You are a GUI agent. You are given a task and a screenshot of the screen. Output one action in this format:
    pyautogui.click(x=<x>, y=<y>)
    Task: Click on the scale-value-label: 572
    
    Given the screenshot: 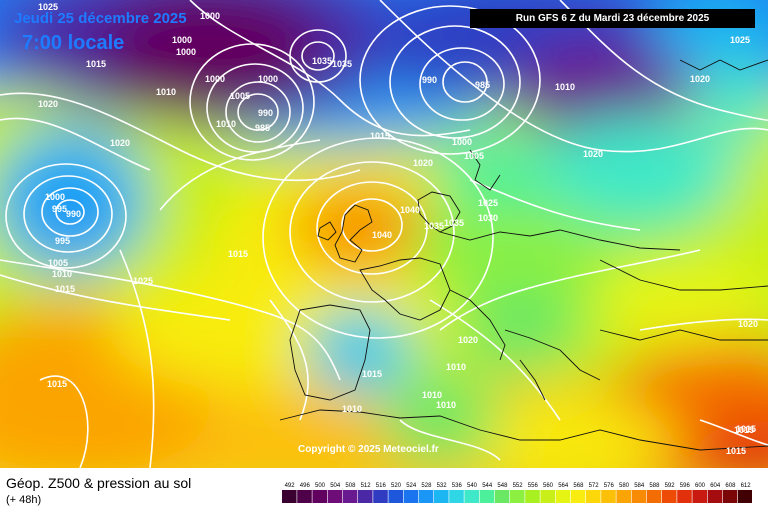 What is the action you would take?
    pyautogui.click(x=594, y=486)
    